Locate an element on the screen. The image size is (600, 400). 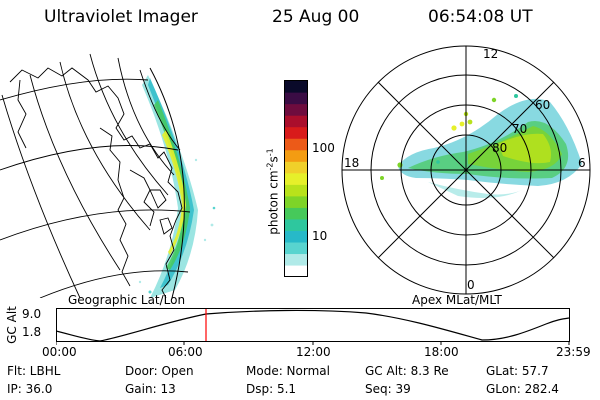
mlat-label-80: 80 is located at coordinates (500, 148).